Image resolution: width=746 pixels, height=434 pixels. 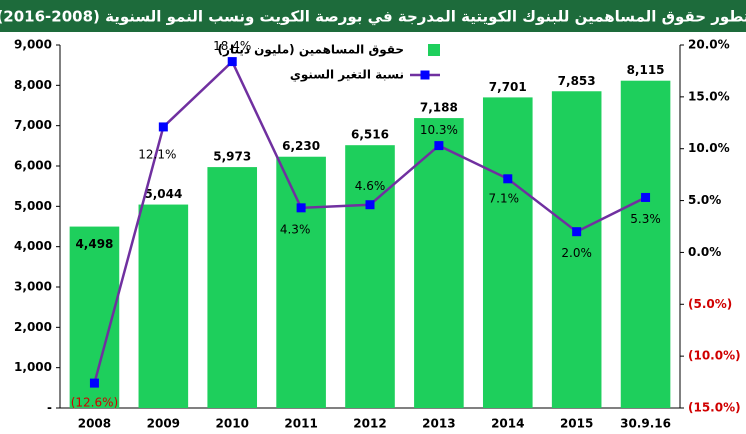 I want to click on legend-swatch, so click(x=434, y=50).